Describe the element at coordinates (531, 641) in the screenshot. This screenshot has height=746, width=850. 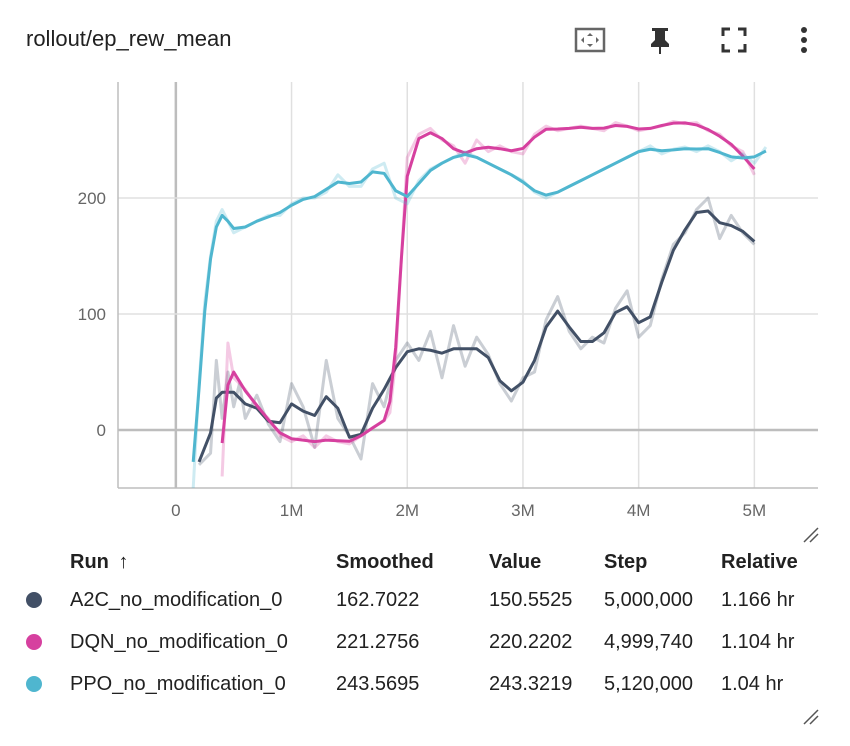
I see `raw-value: 220.2202` at that location.